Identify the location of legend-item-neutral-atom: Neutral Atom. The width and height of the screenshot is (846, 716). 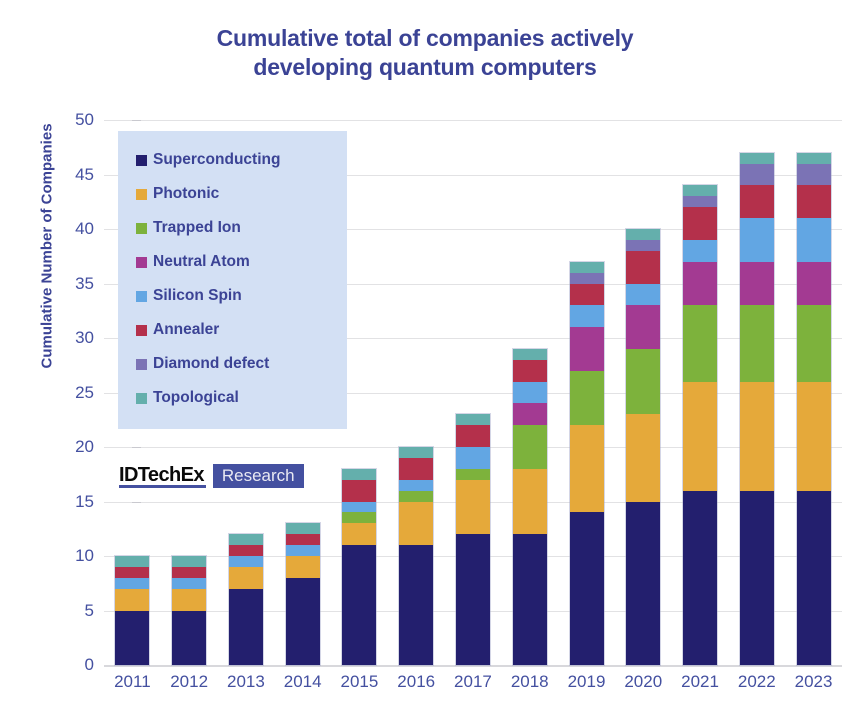
(232, 262).